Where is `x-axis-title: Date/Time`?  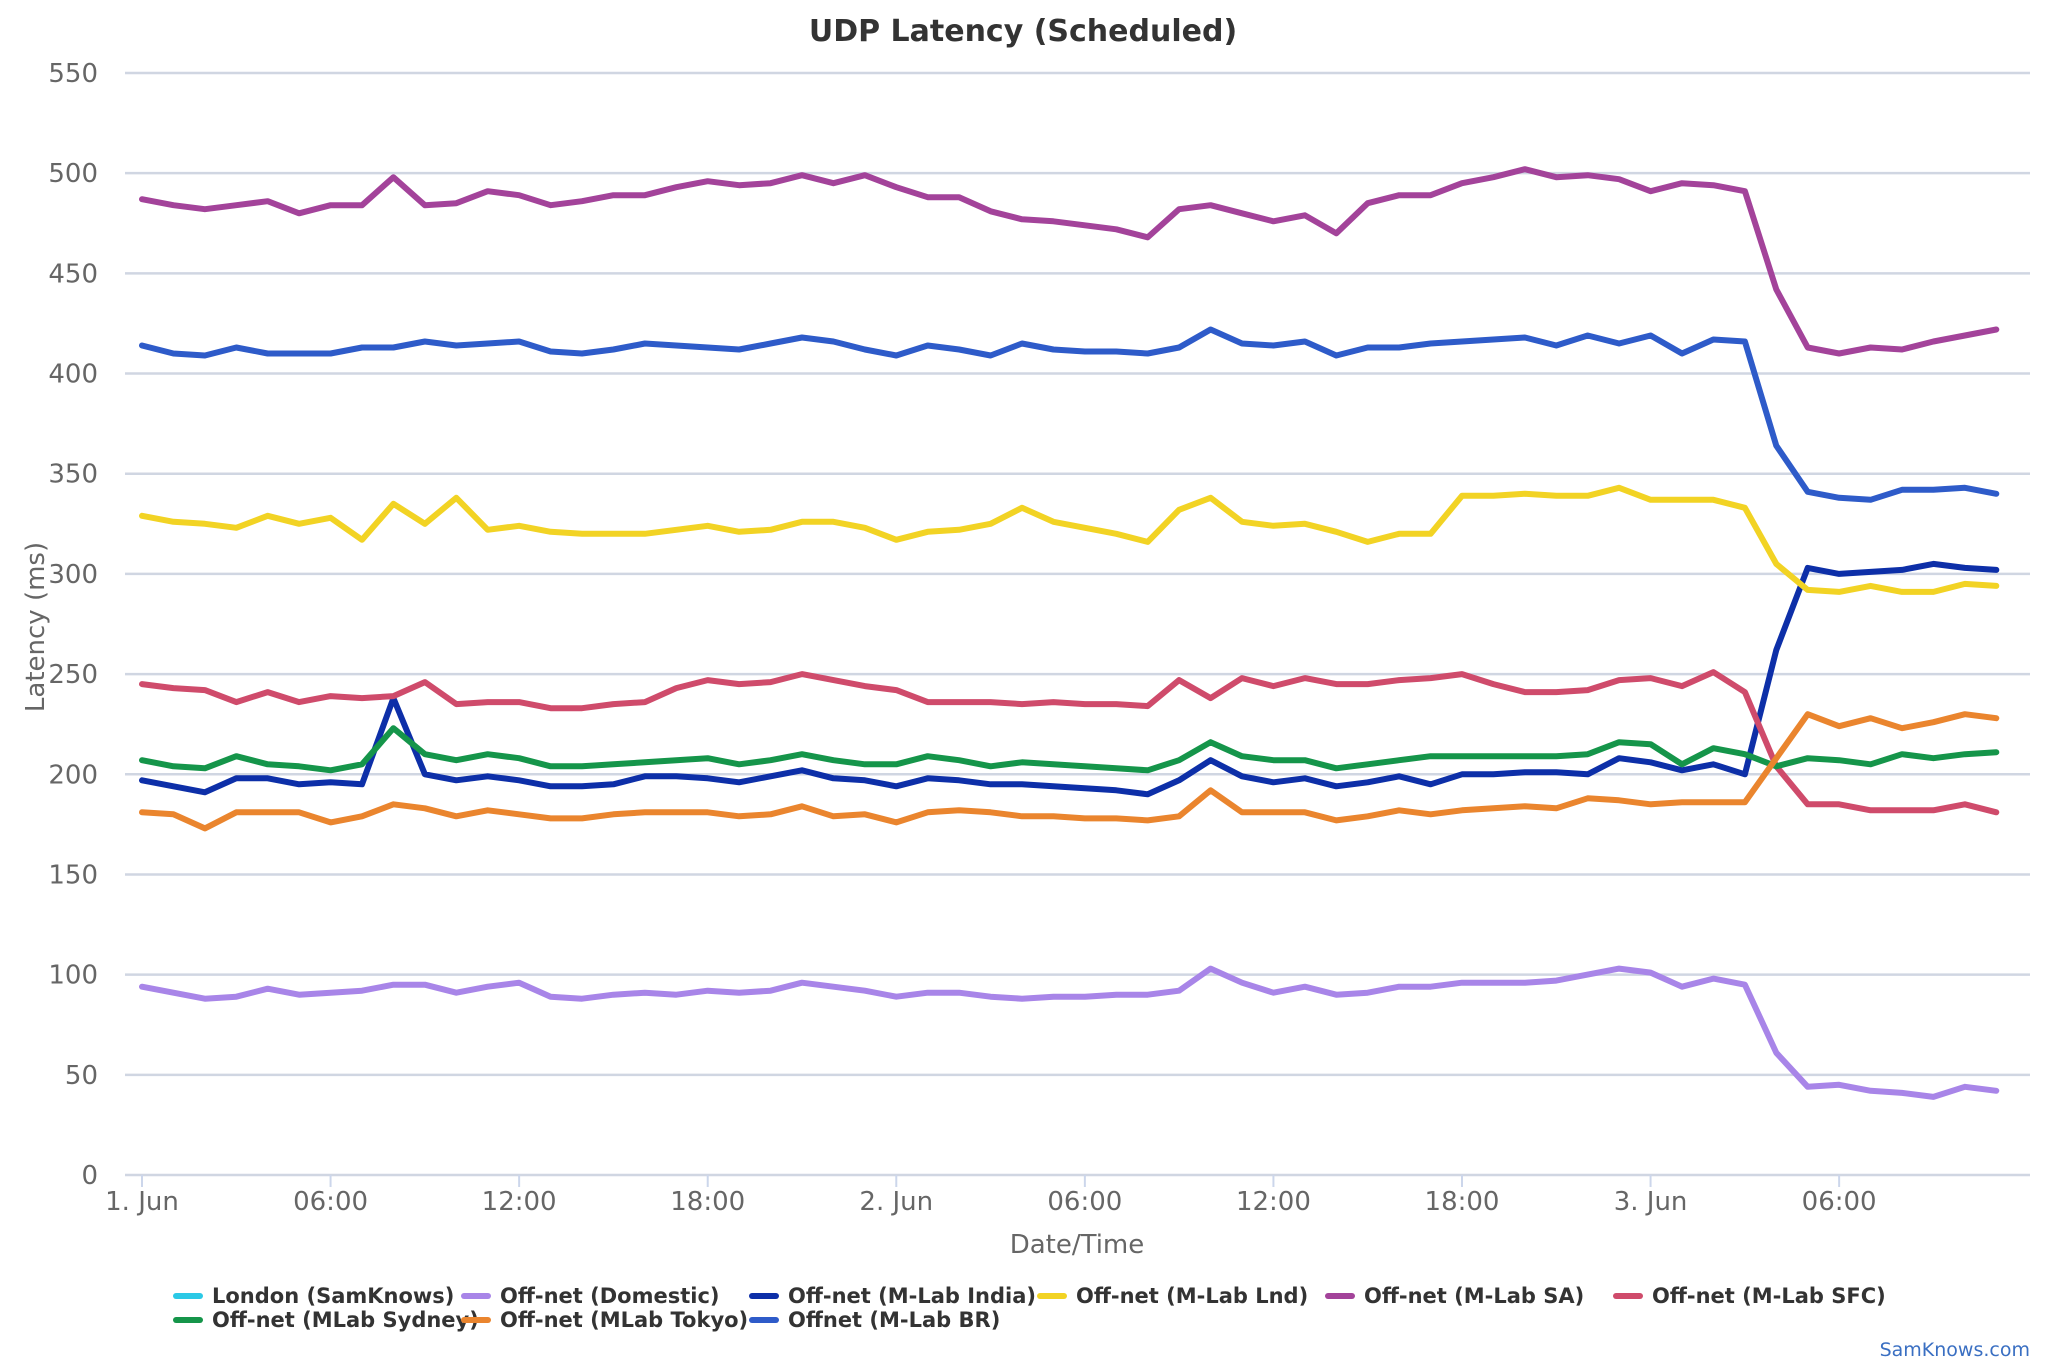 x-axis-title: Date/Time is located at coordinates (1077, 1245).